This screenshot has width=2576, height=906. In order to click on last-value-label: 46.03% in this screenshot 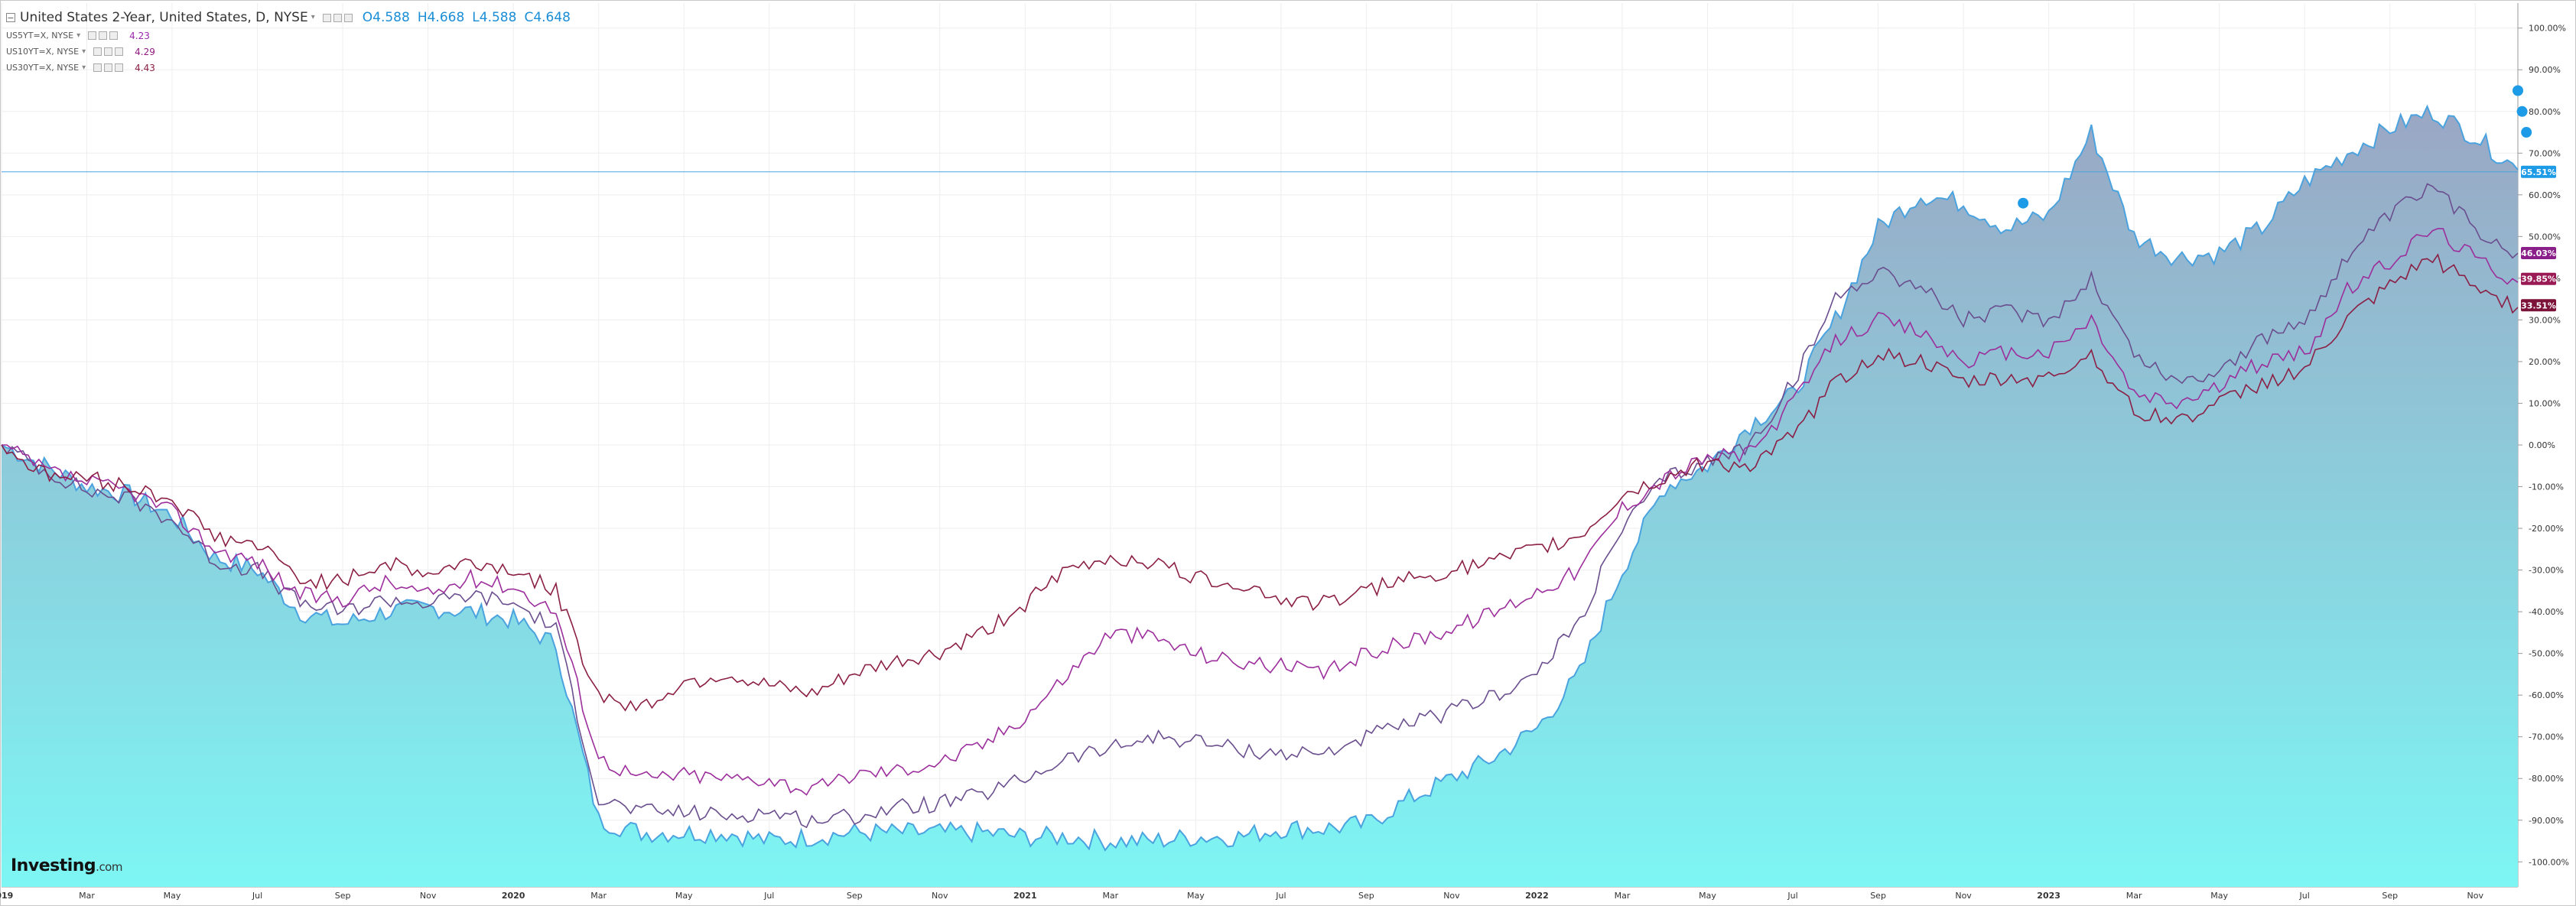, I will do `click(2538, 253)`.